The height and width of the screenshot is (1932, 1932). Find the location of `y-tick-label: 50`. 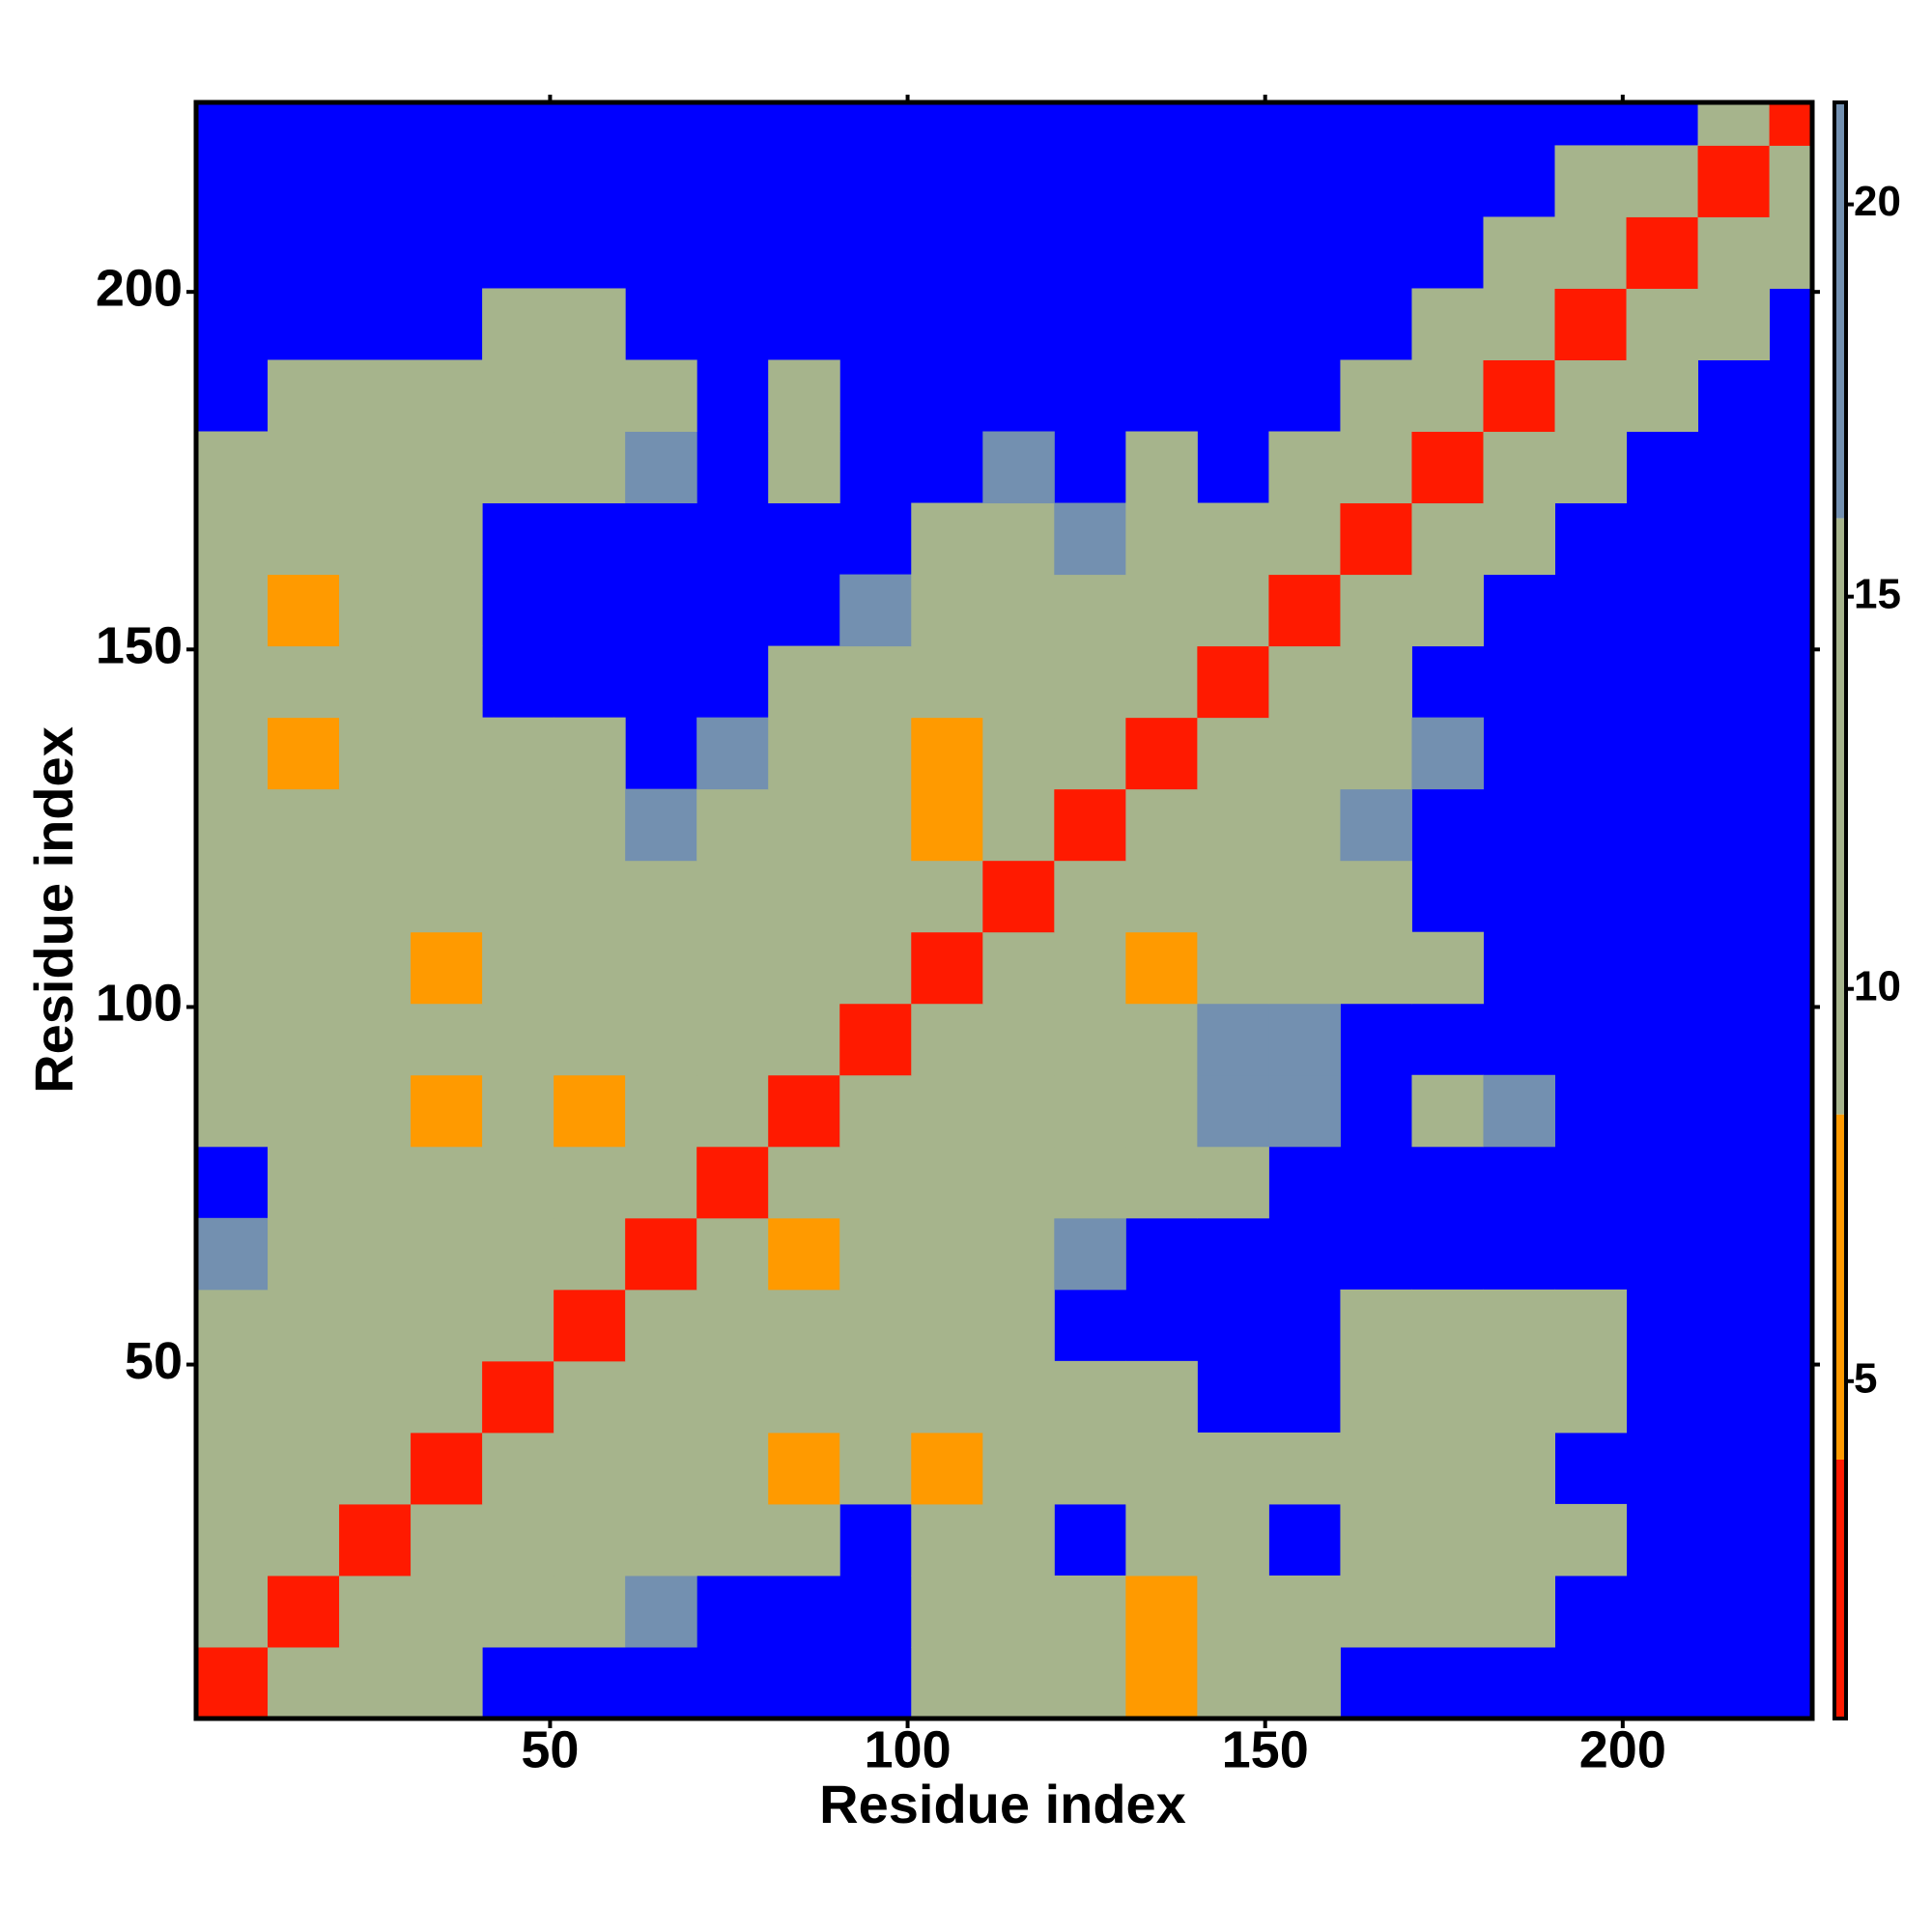

y-tick-label: 50 is located at coordinates (154, 1361).